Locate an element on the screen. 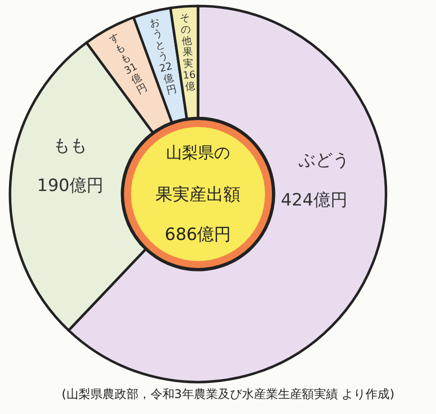  data-label: 31億円 is located at coordinates (136, 79).